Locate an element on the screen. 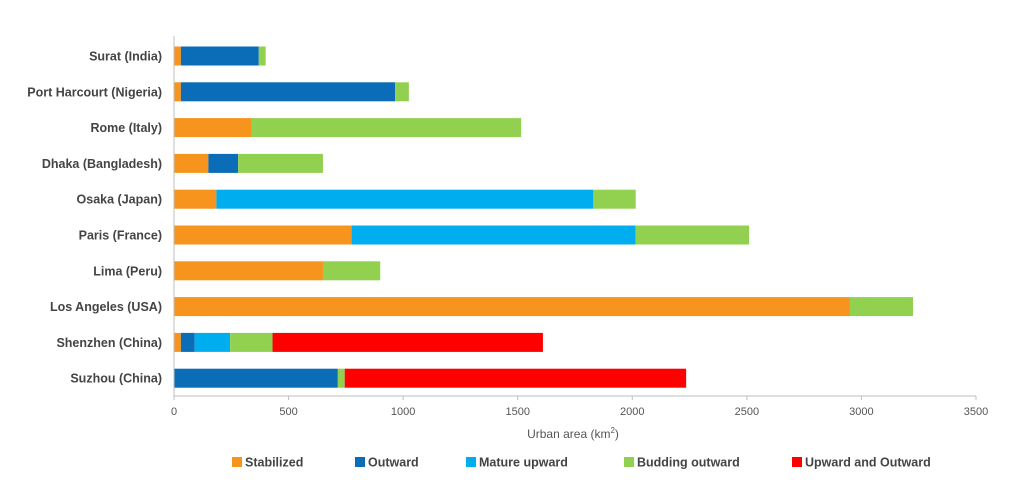  x-tick-label: 2500 is located at coordinates (747, 412).